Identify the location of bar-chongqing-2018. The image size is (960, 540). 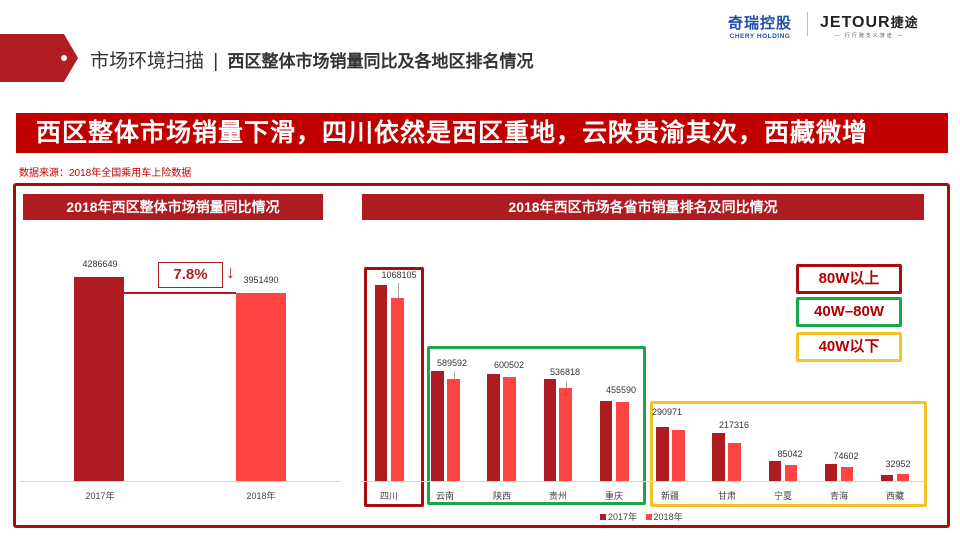
(622, 441).